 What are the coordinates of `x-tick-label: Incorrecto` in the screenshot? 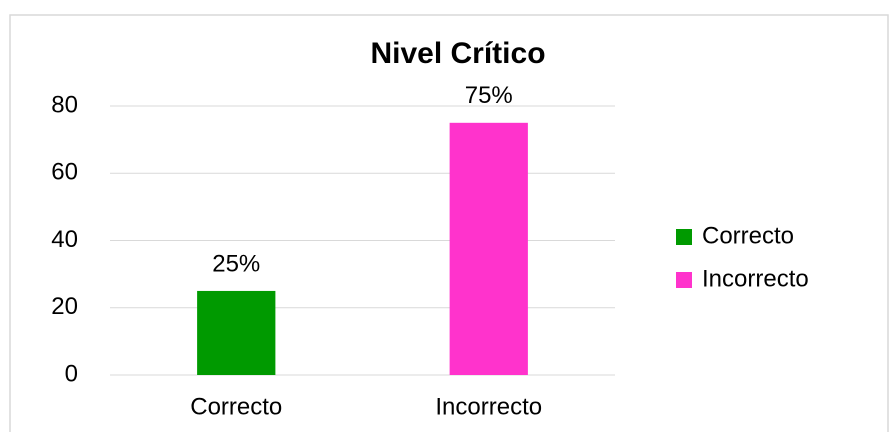 It's located at (488, 406).